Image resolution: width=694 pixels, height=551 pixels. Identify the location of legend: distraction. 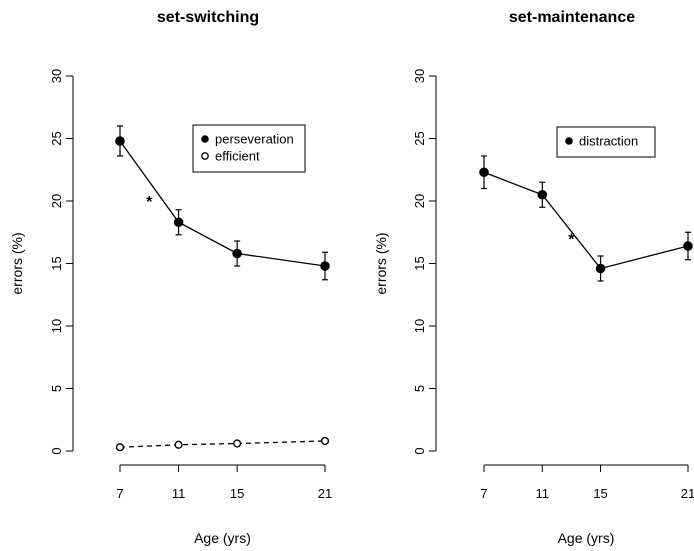
(606, 142).